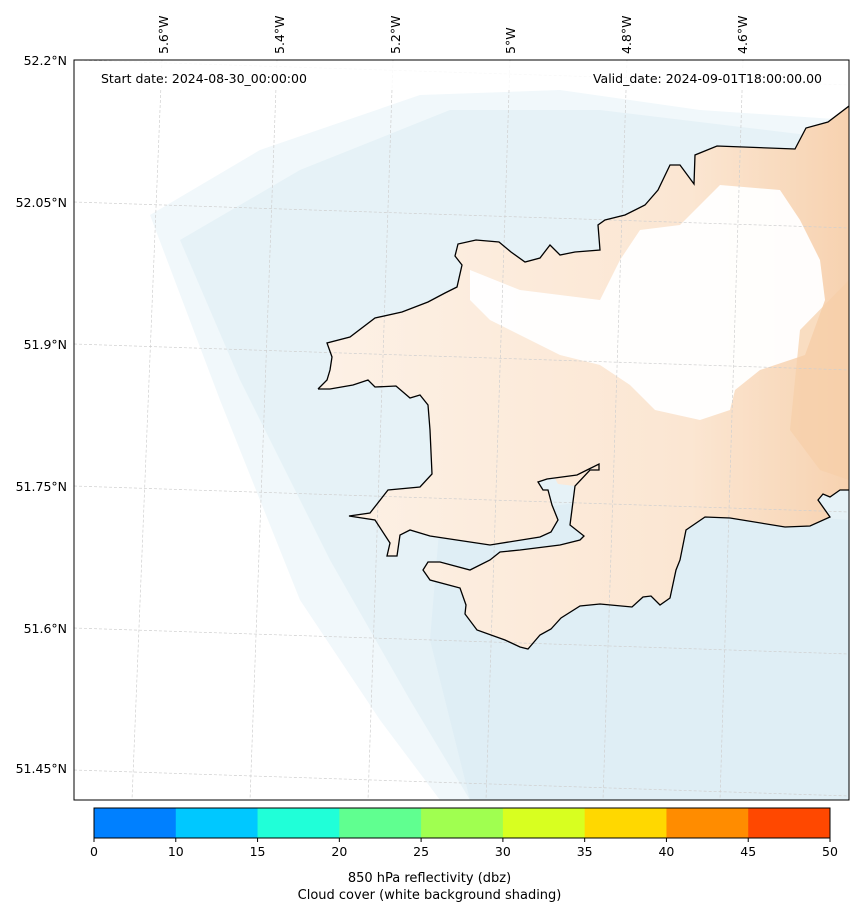 Image resolution: width=859 pixels, height=914 pixels. Describe the element at coordinates (429, 895) in the screenshot. I see `colorbar-sublabel: Cloud cover (white background shading)` at that location.